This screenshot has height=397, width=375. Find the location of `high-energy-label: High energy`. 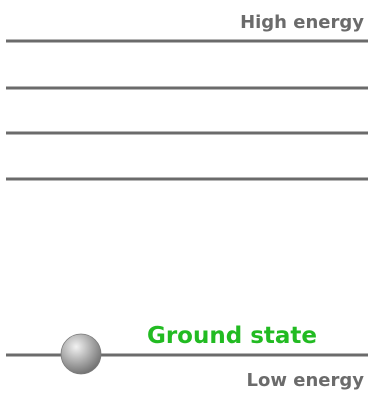

high-energy-label: High energy is located at coordinates (302, 22).